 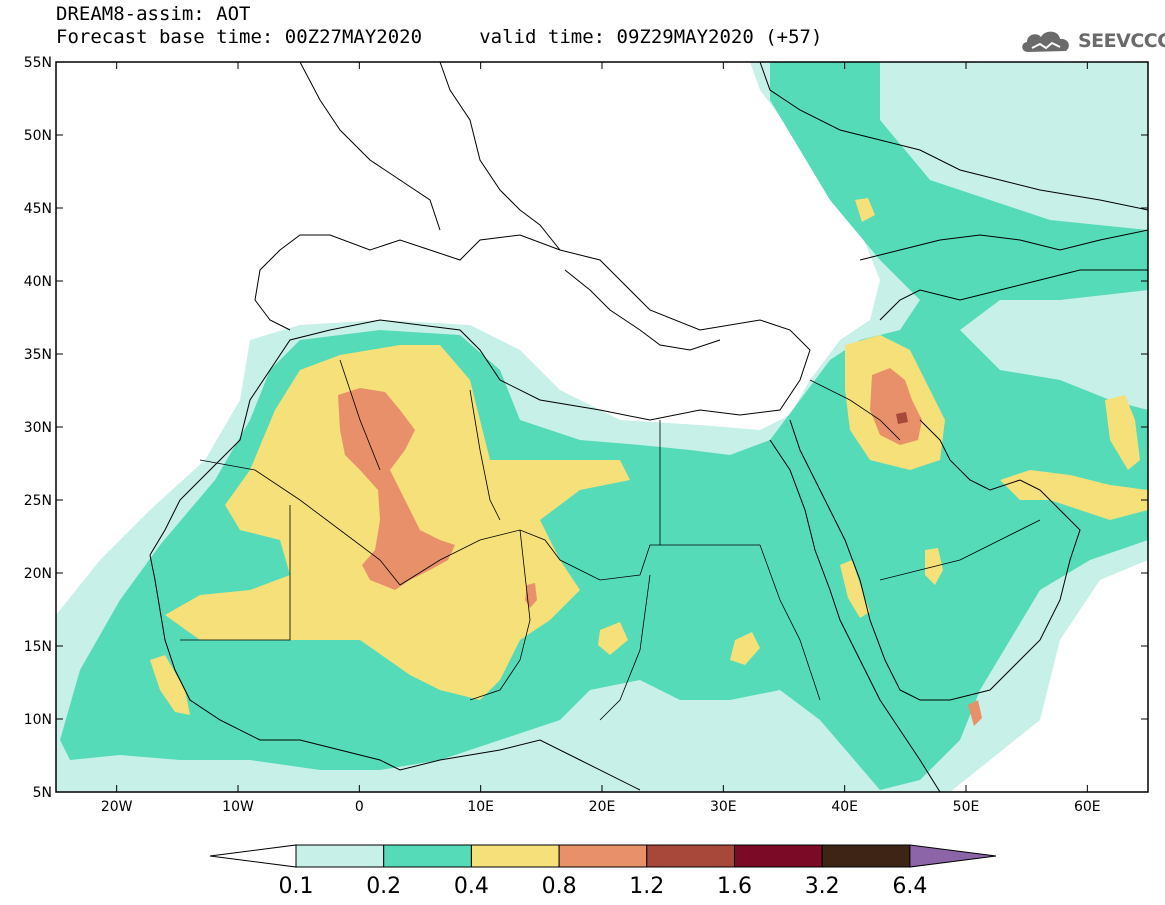 What do you see at coordinates (723, 807) in the screenshot?
I see `lon-tick-label: 30E` at bounding box center [723, 807].